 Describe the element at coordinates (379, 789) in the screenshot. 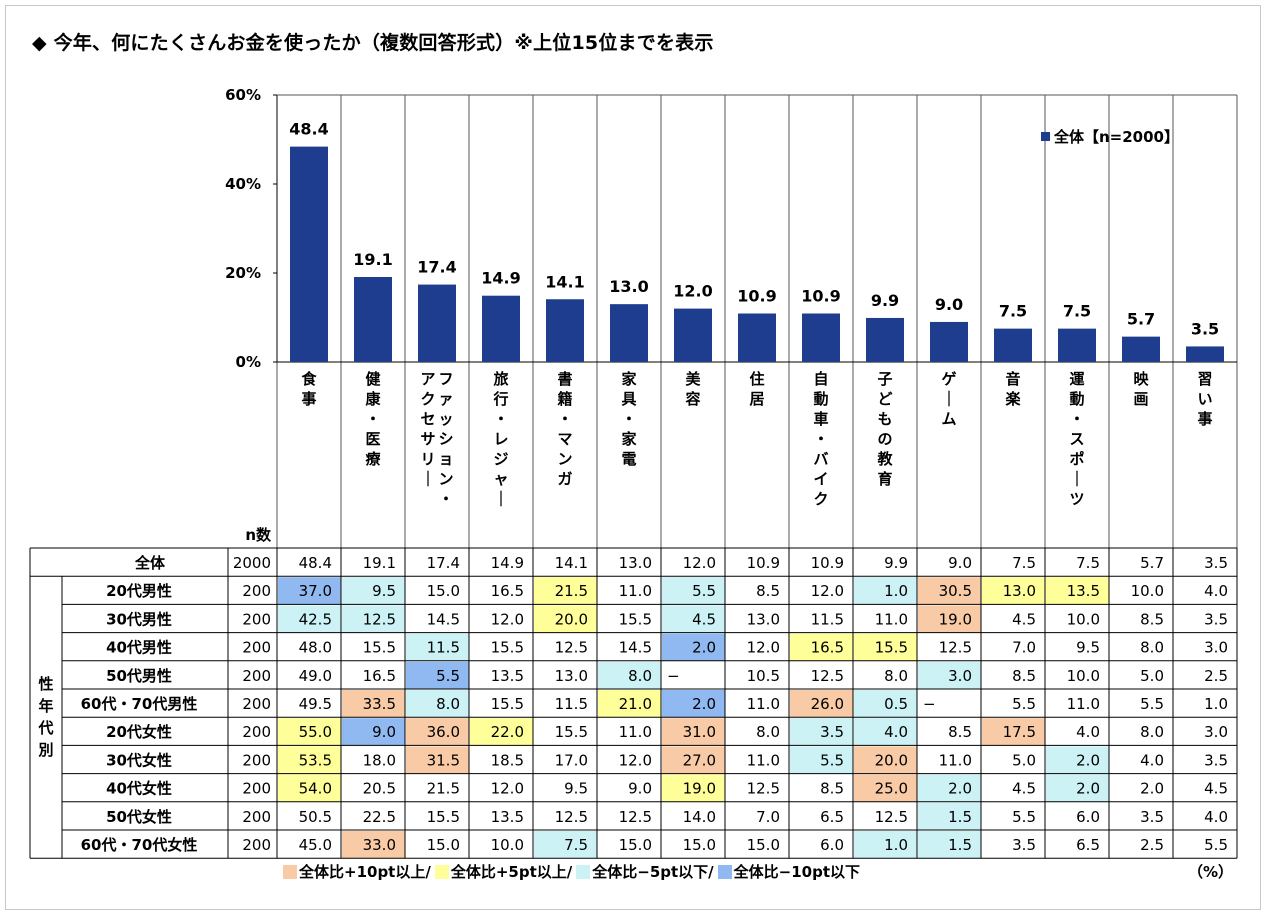

I see `cell-value: 20.5` at that location.